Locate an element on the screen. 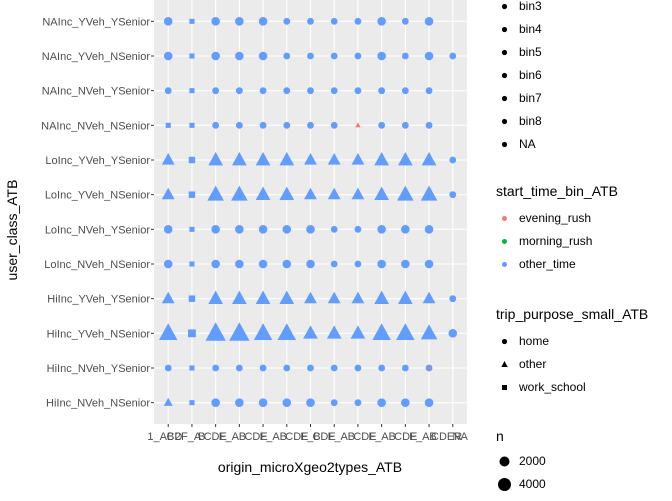 This screenshot has height=501, width=672. y-tick-label: LoInc_NVeh_NSenior is located at coordinates (97, 265).